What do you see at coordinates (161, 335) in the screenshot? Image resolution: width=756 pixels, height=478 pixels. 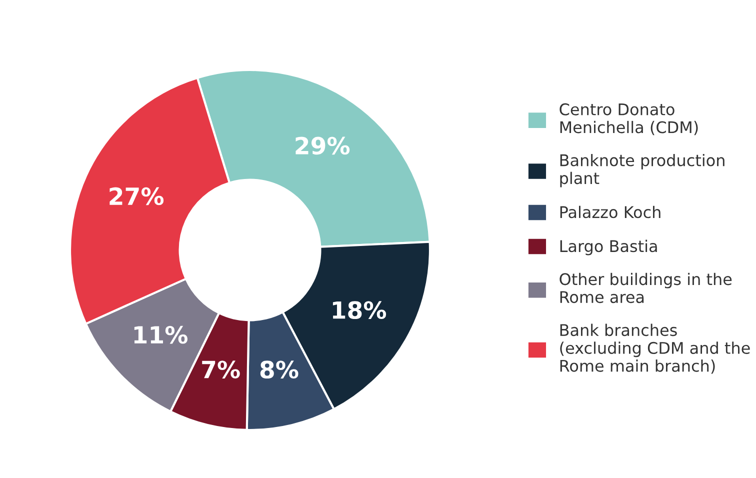 I see `data-label: 11%` at bounding box center [161, 335].